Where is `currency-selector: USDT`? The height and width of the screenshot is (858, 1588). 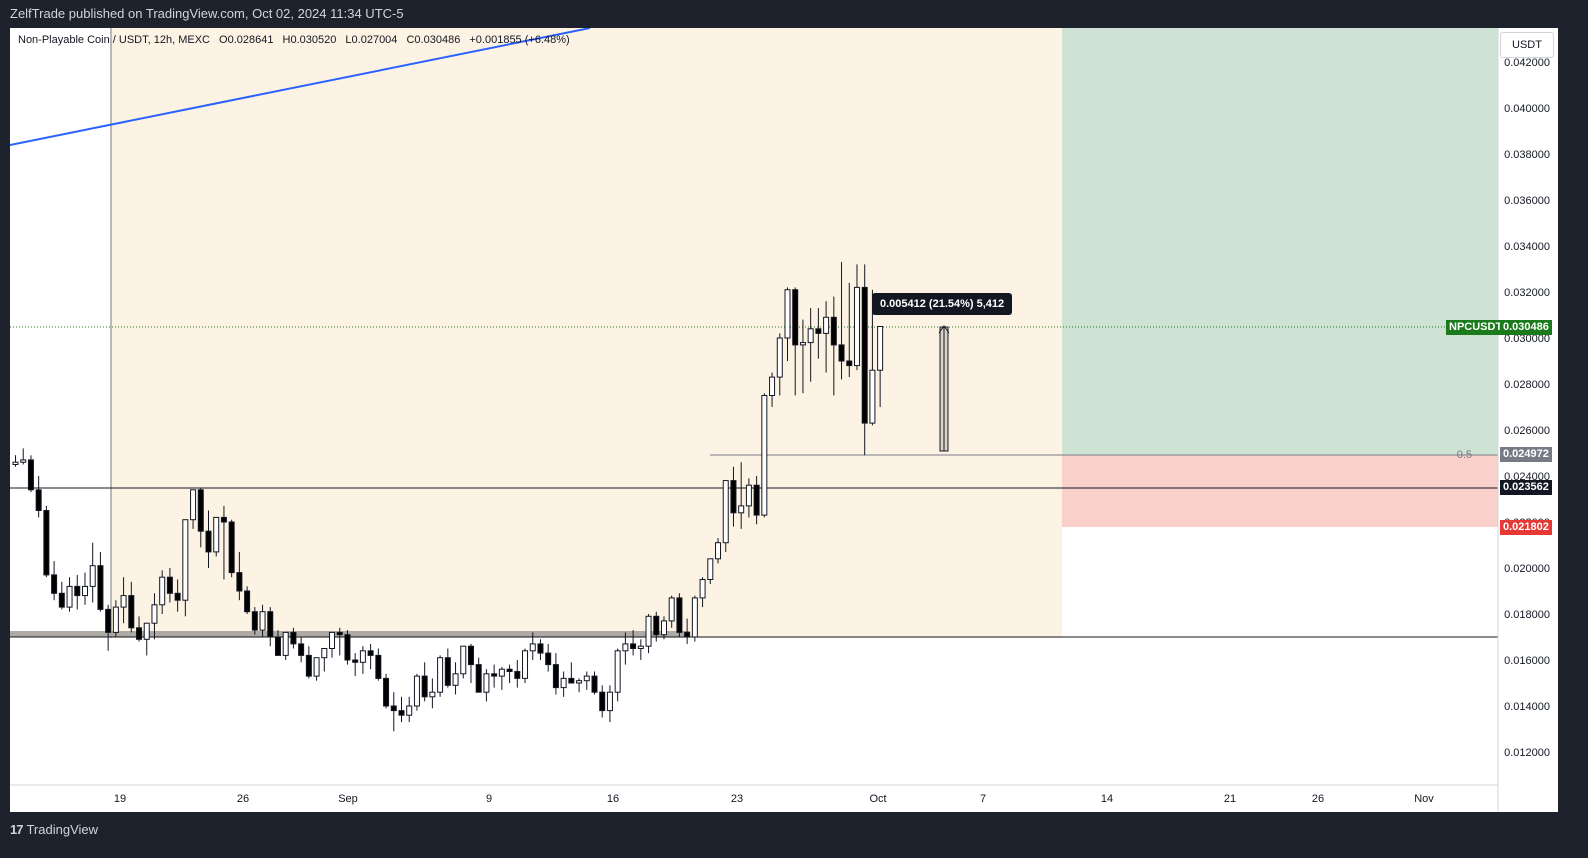
currency-selector: USDT is located at coordinates (1527, 45).